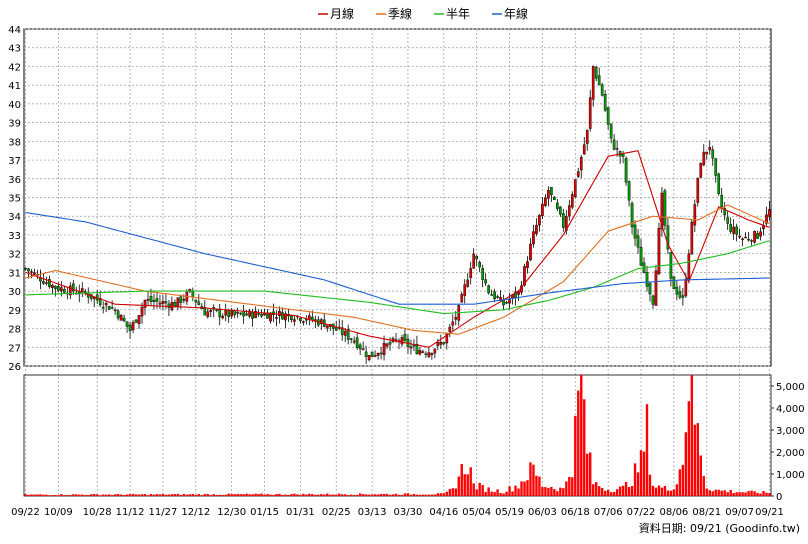  I want to click on legend-label: 月線, so click(342, 13).